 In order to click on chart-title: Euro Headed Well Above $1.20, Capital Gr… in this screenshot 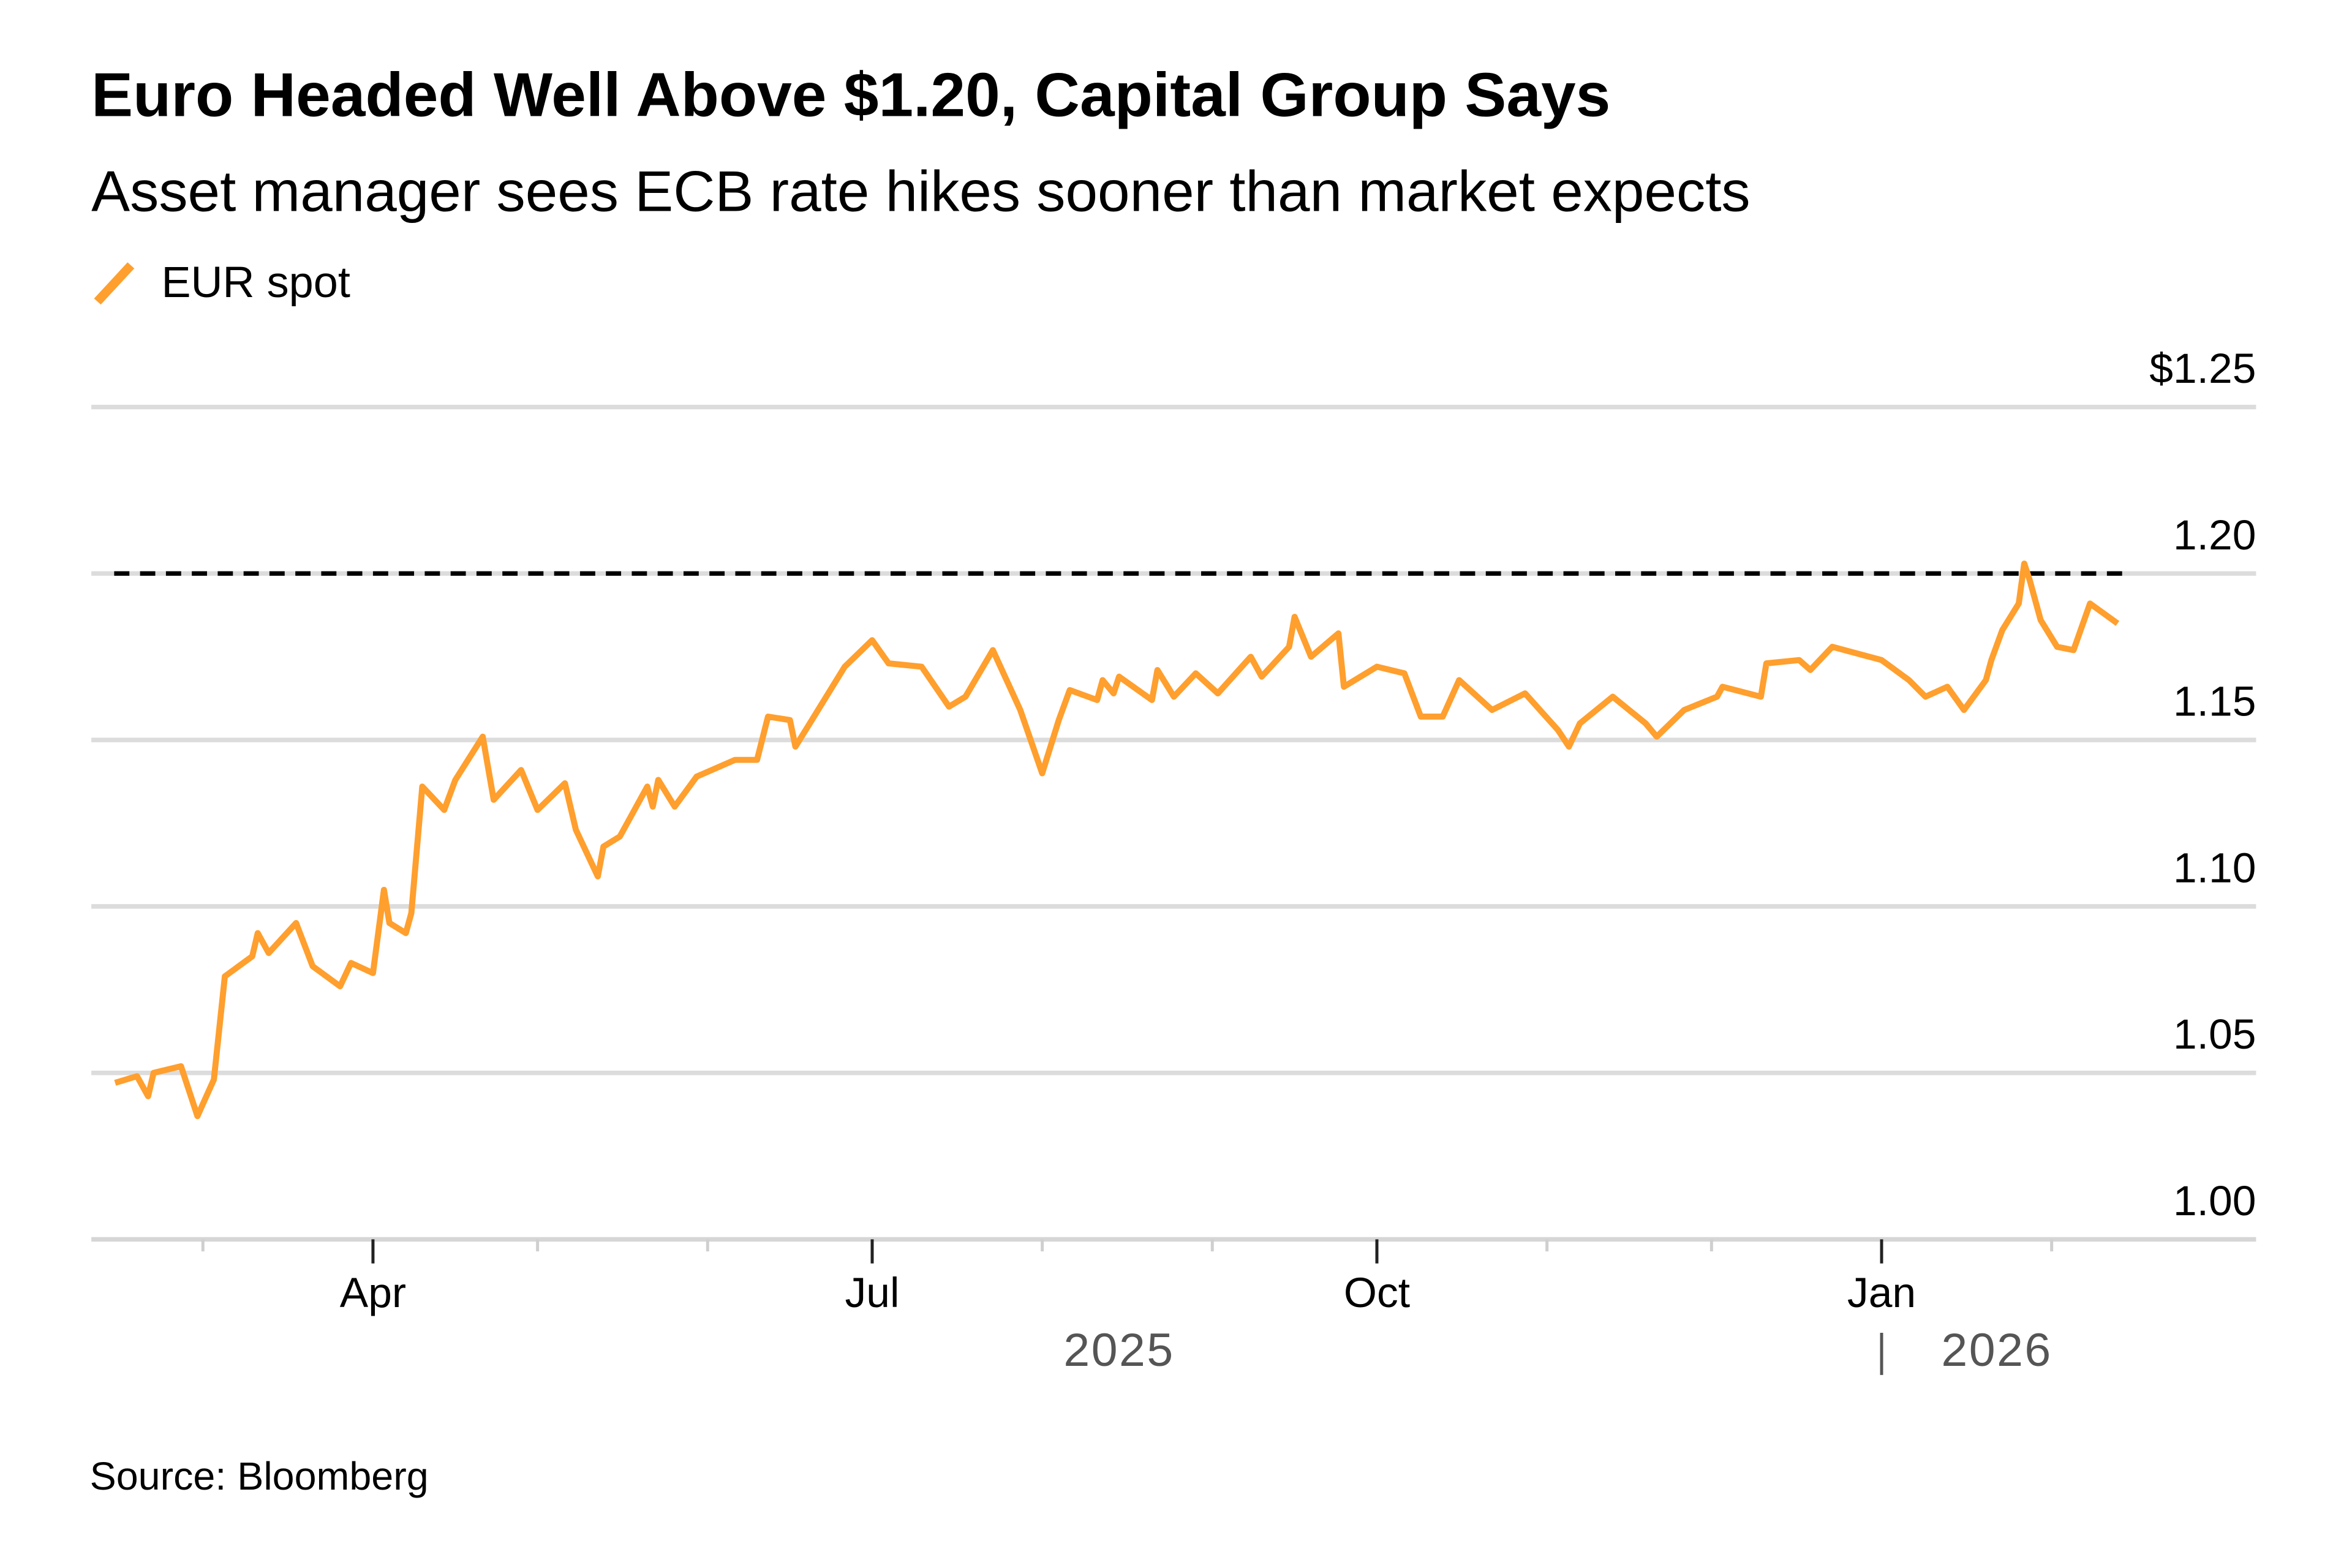, I will do `click(851, 95)`.